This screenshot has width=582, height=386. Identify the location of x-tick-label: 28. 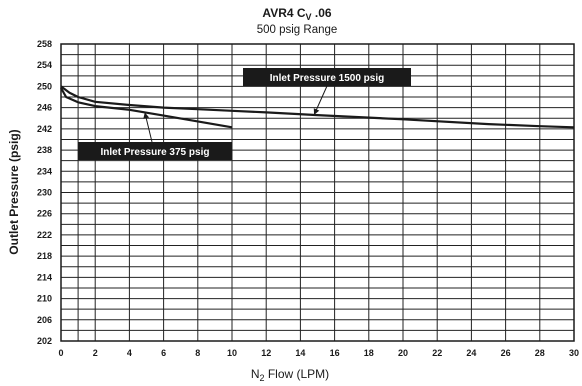
(540, 353).